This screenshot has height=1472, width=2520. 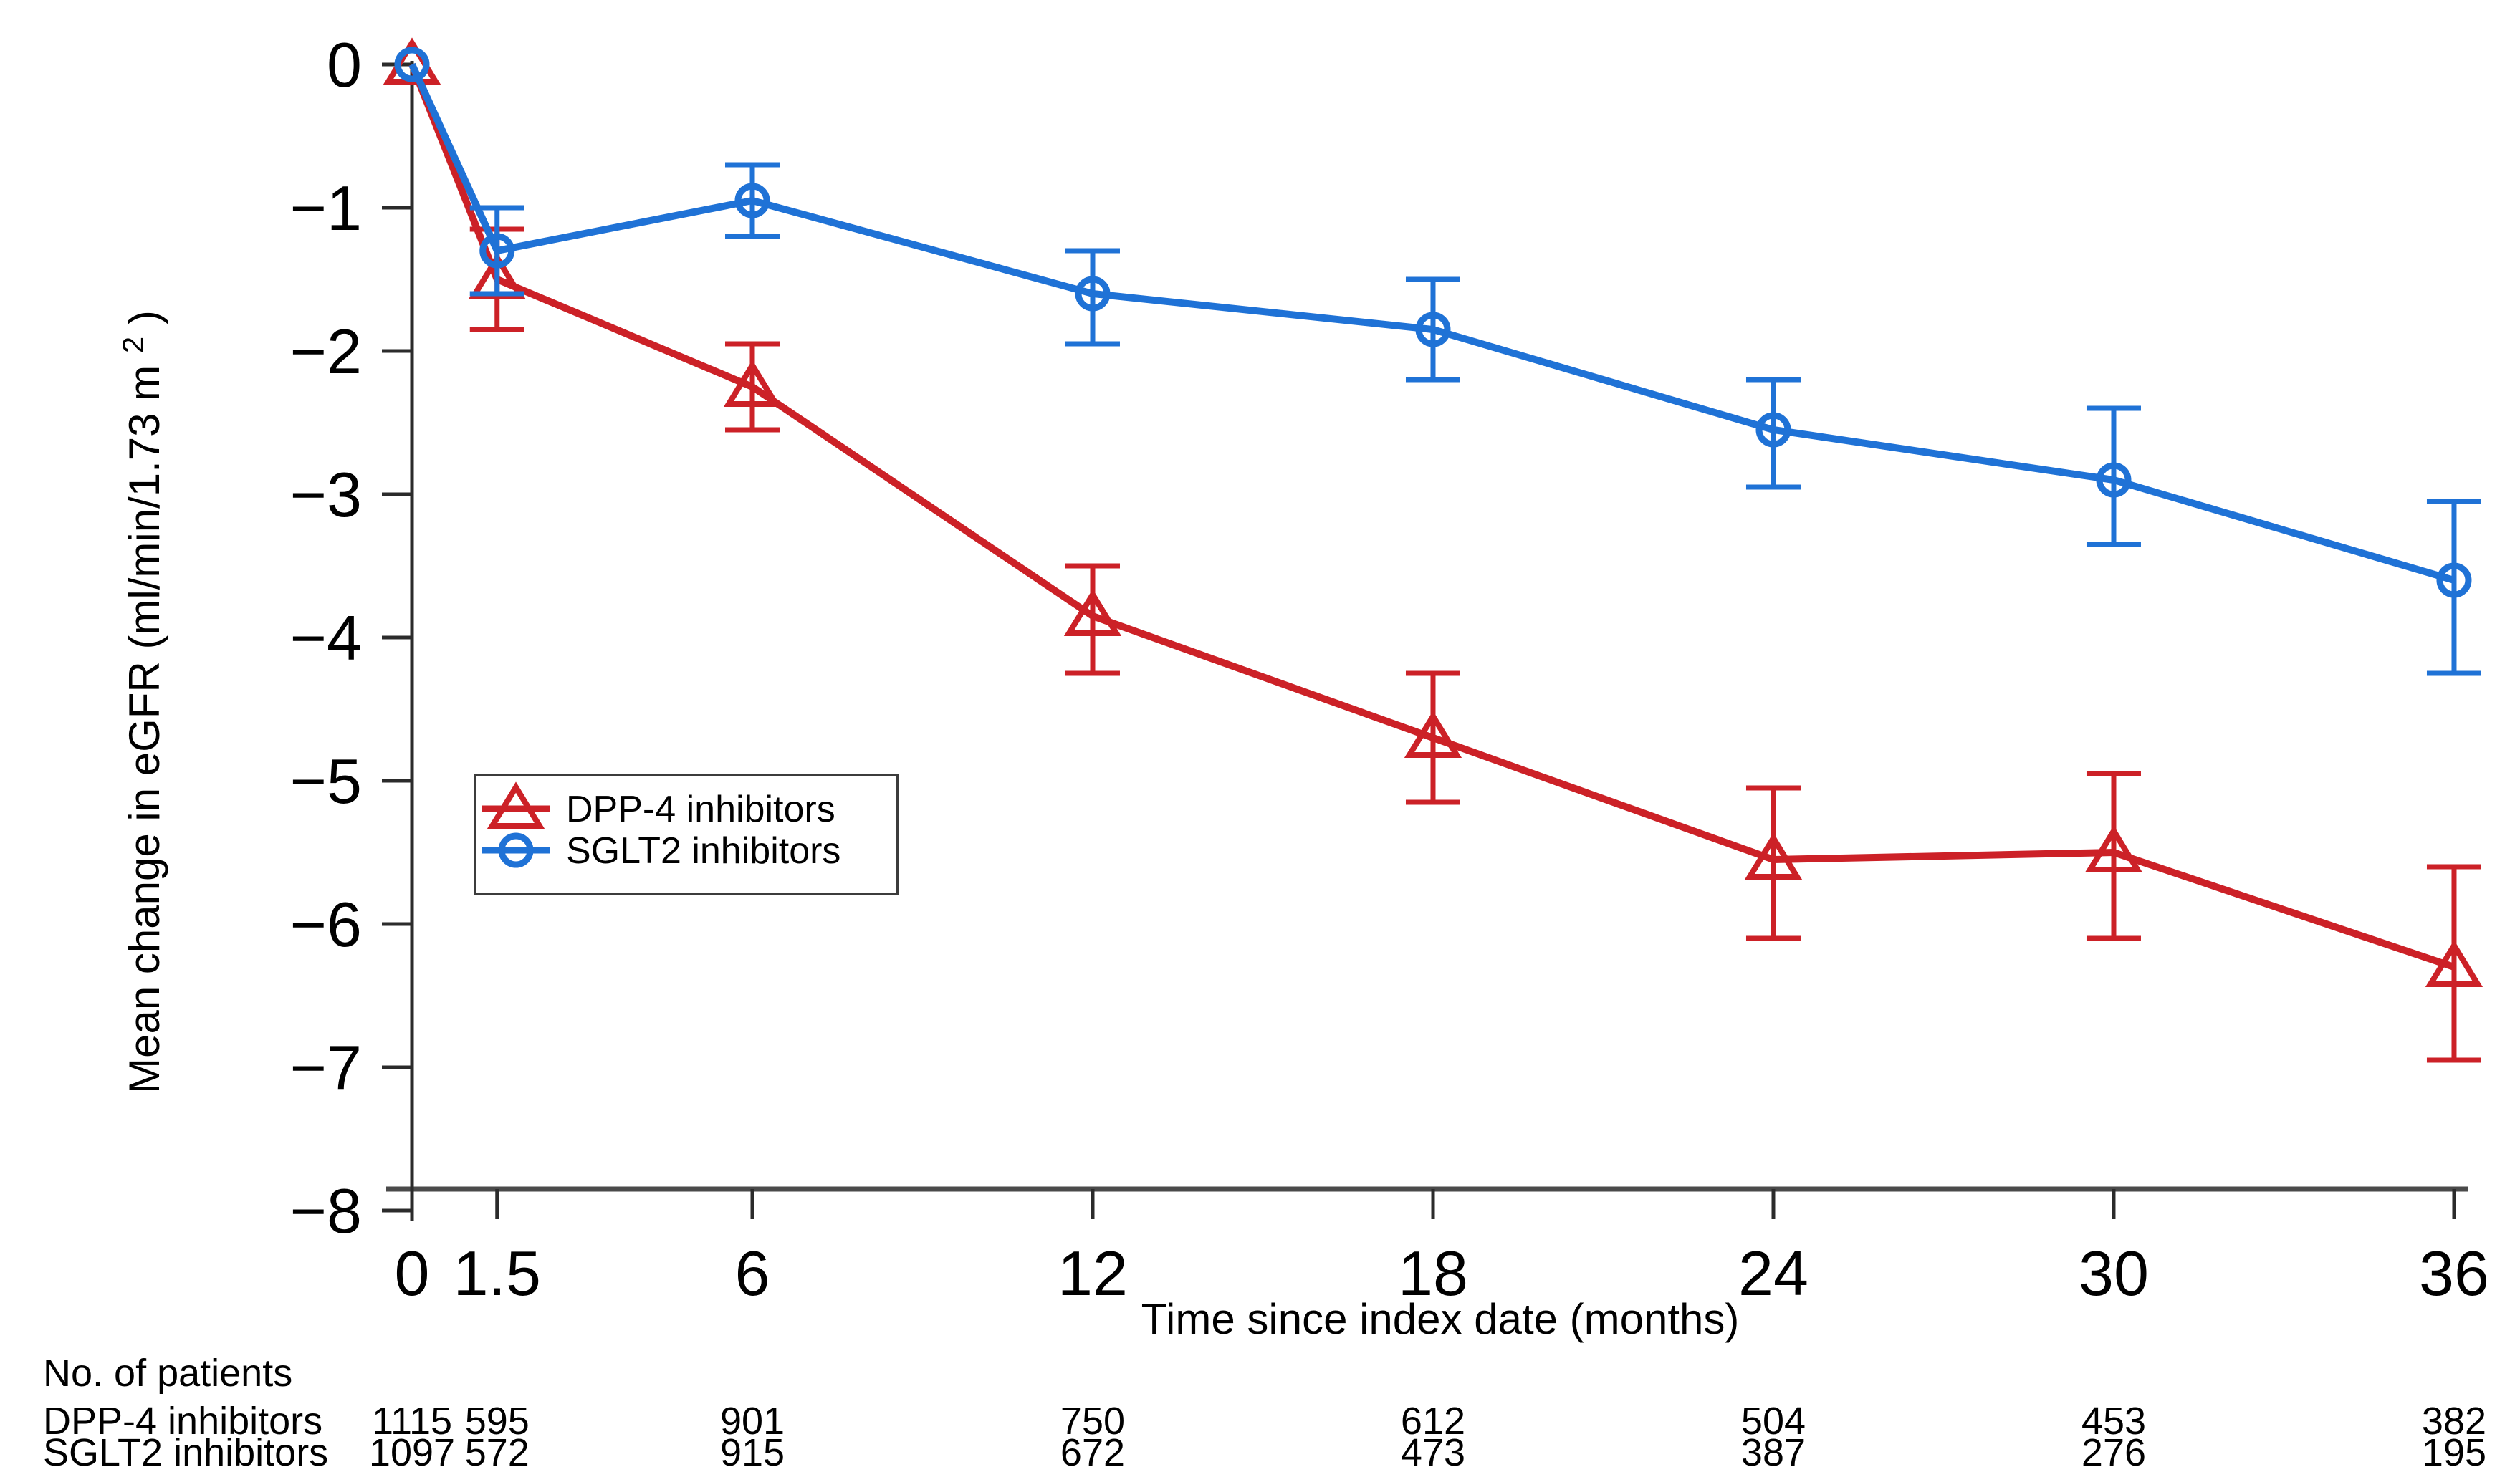 What do you see at coordinates (2454, 1273) in the screenshot?
I see `x-tick-label: 36` at bounding box center [2454, 1273].